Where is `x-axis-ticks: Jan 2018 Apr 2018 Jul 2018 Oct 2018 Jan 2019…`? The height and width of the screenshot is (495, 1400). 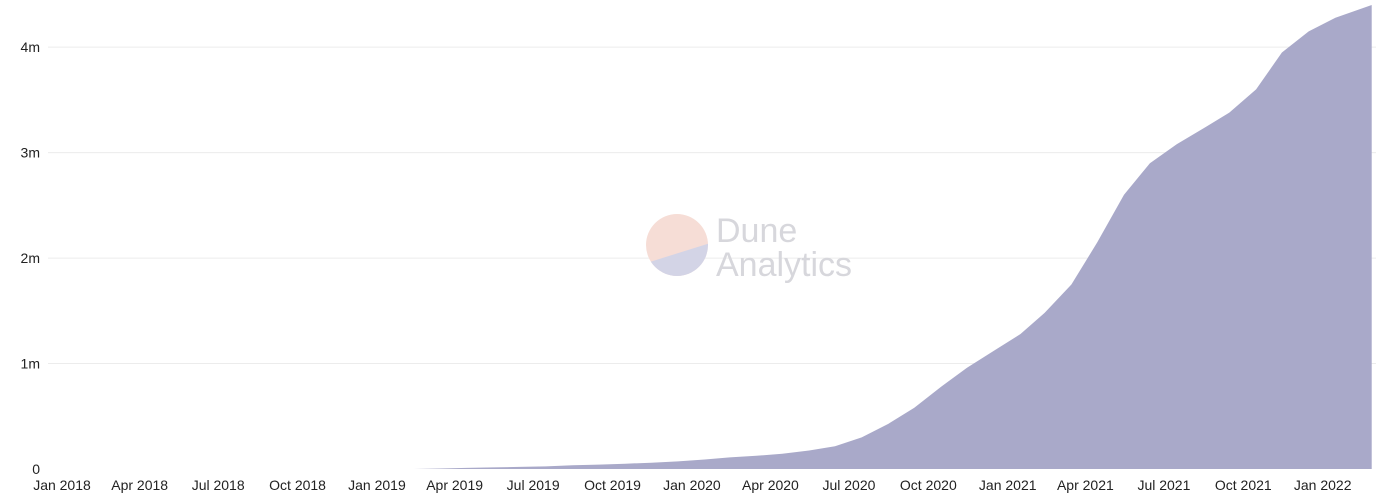
x-axis-ticks: Jan 2018 Apr 2018 Jul 2018 Oct 2018 Jan 2019… is located at coordinates (692, 485).